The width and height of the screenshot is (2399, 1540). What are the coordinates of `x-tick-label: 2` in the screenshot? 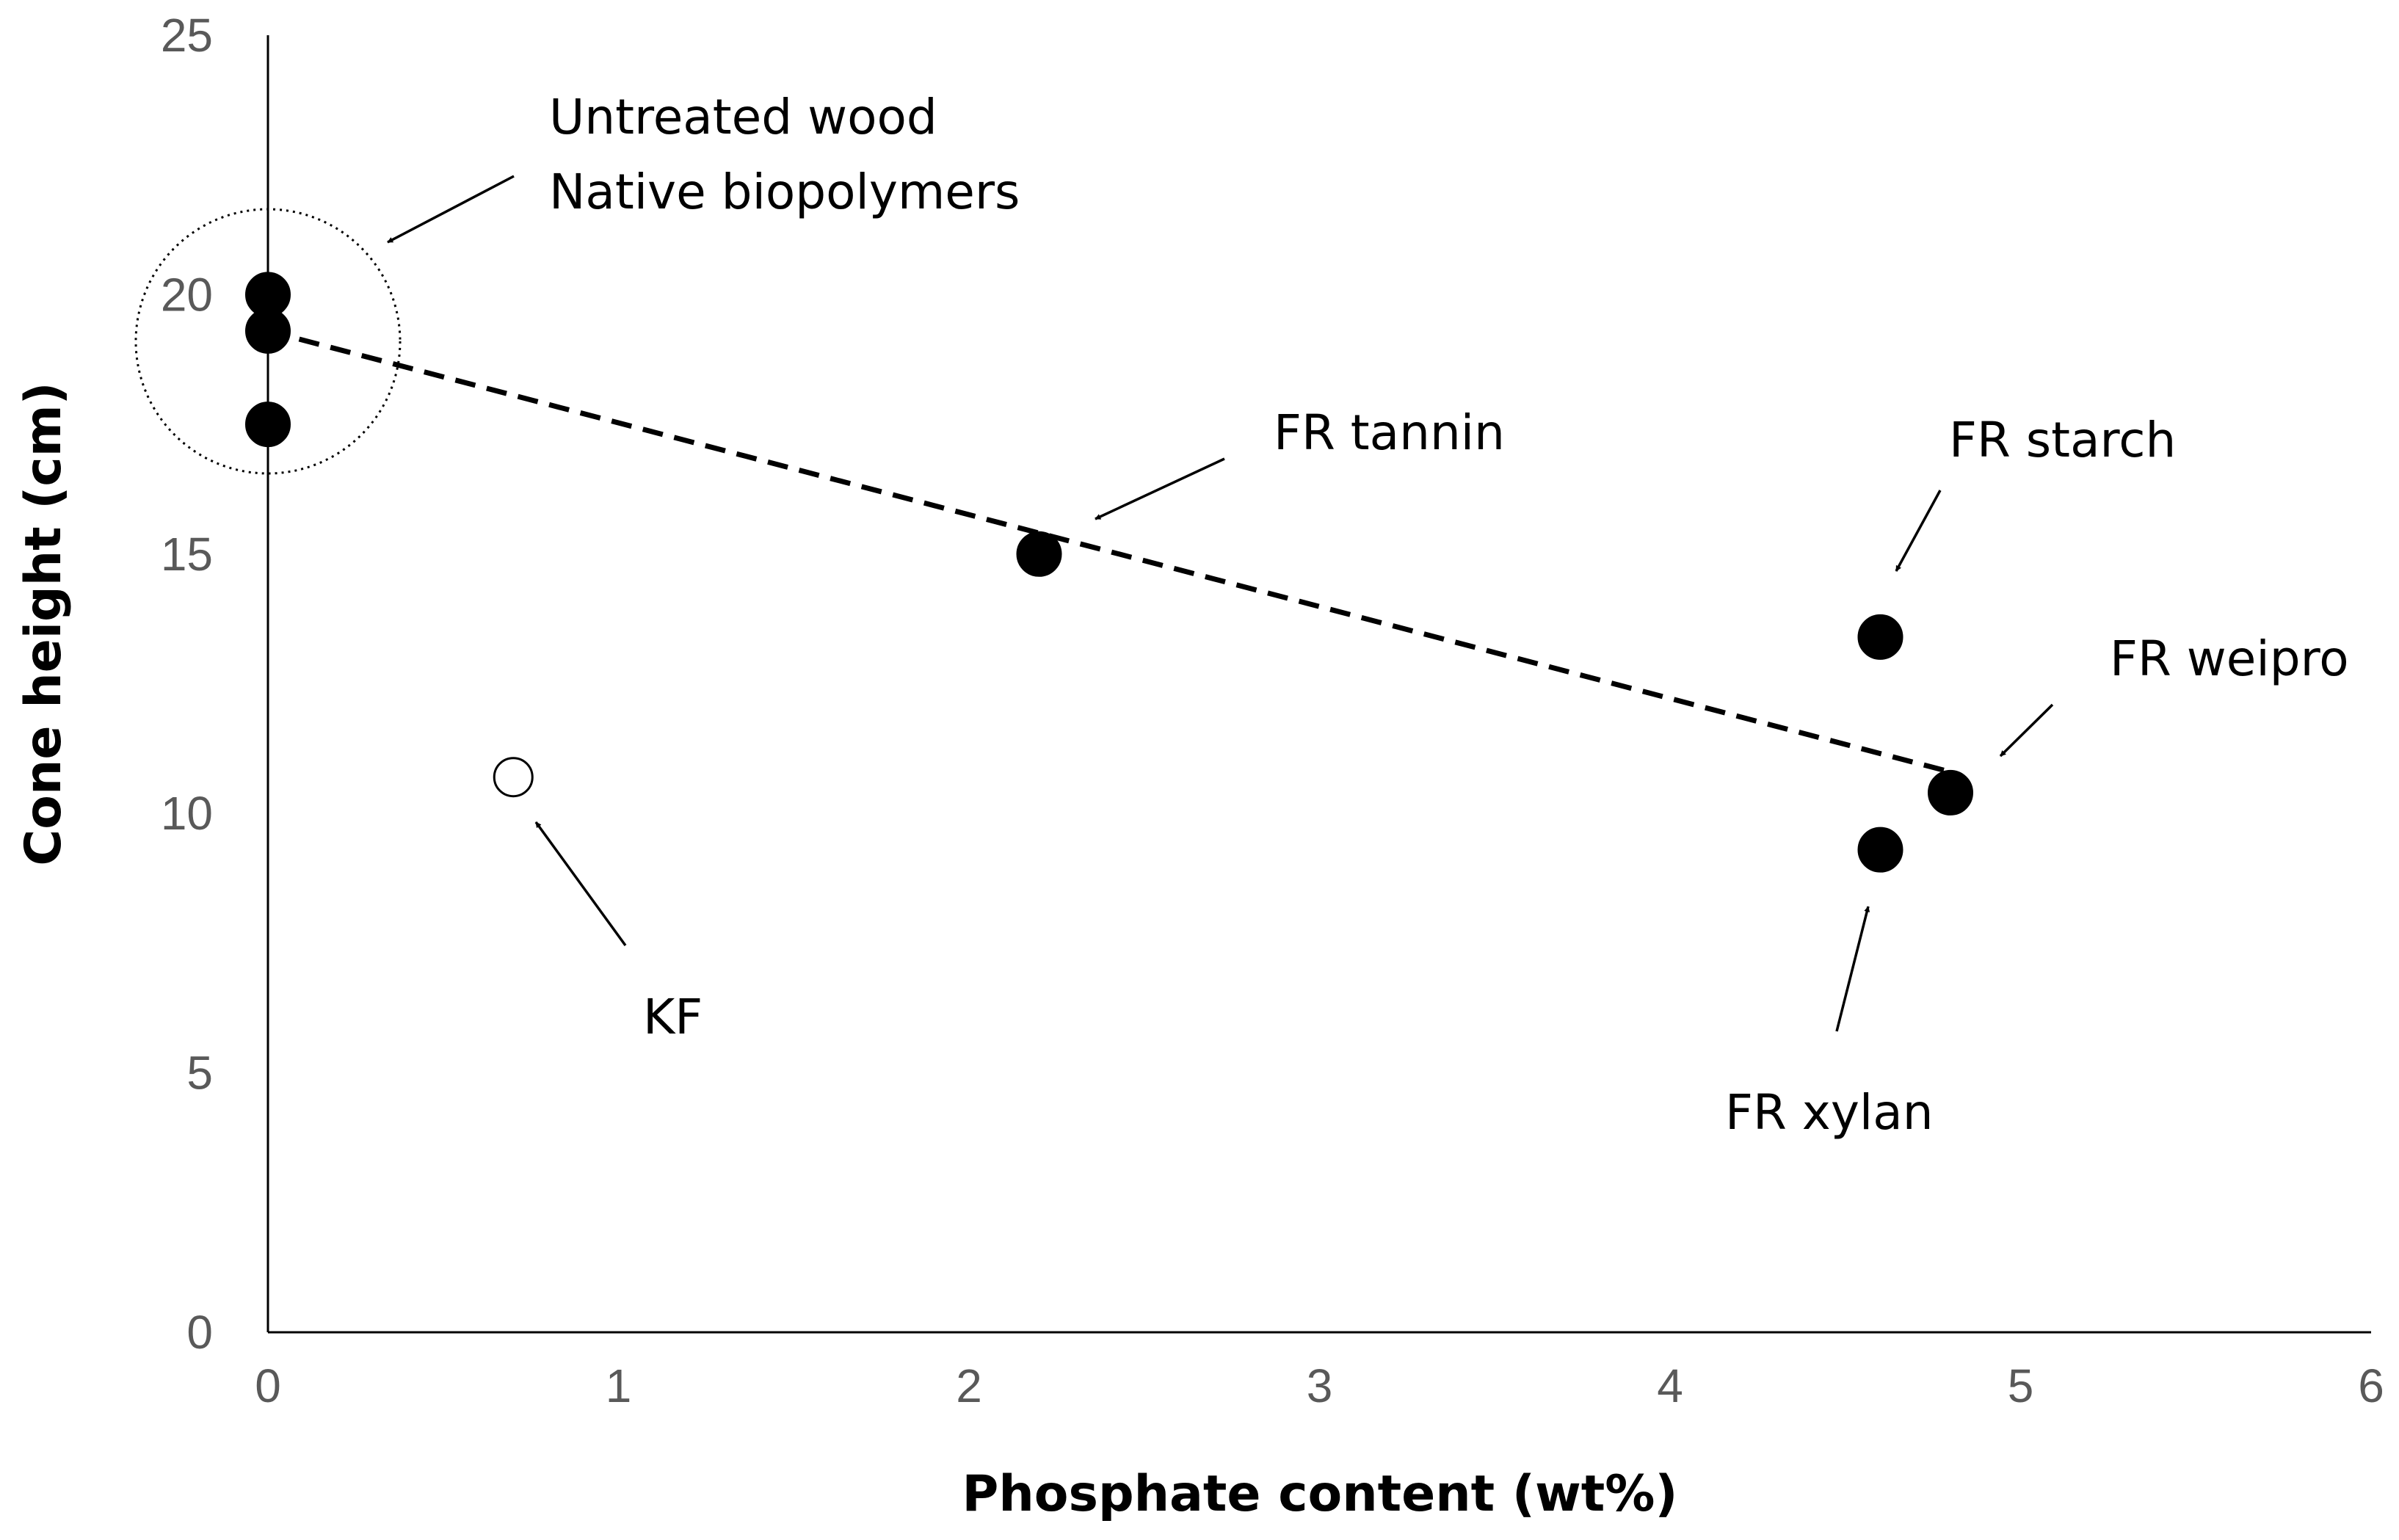 It's located at (969, 1385).